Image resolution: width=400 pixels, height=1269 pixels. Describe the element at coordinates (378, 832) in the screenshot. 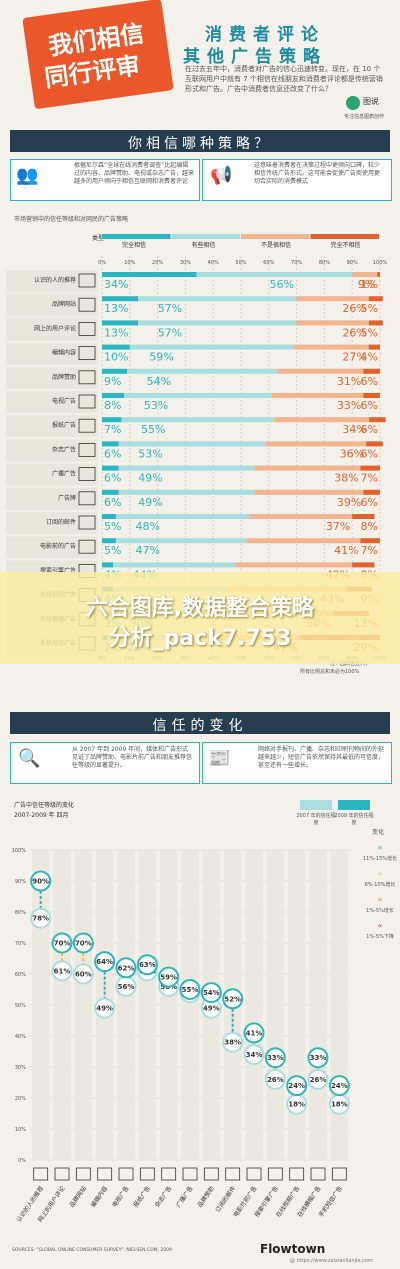

I see `change-legend-title: 变化` at that location.